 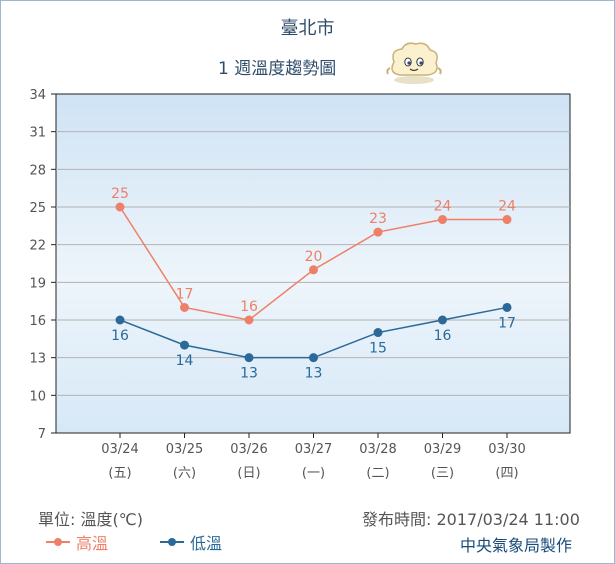 I want to click on x-tick-label: 03/25, so click(x=184, y=449).